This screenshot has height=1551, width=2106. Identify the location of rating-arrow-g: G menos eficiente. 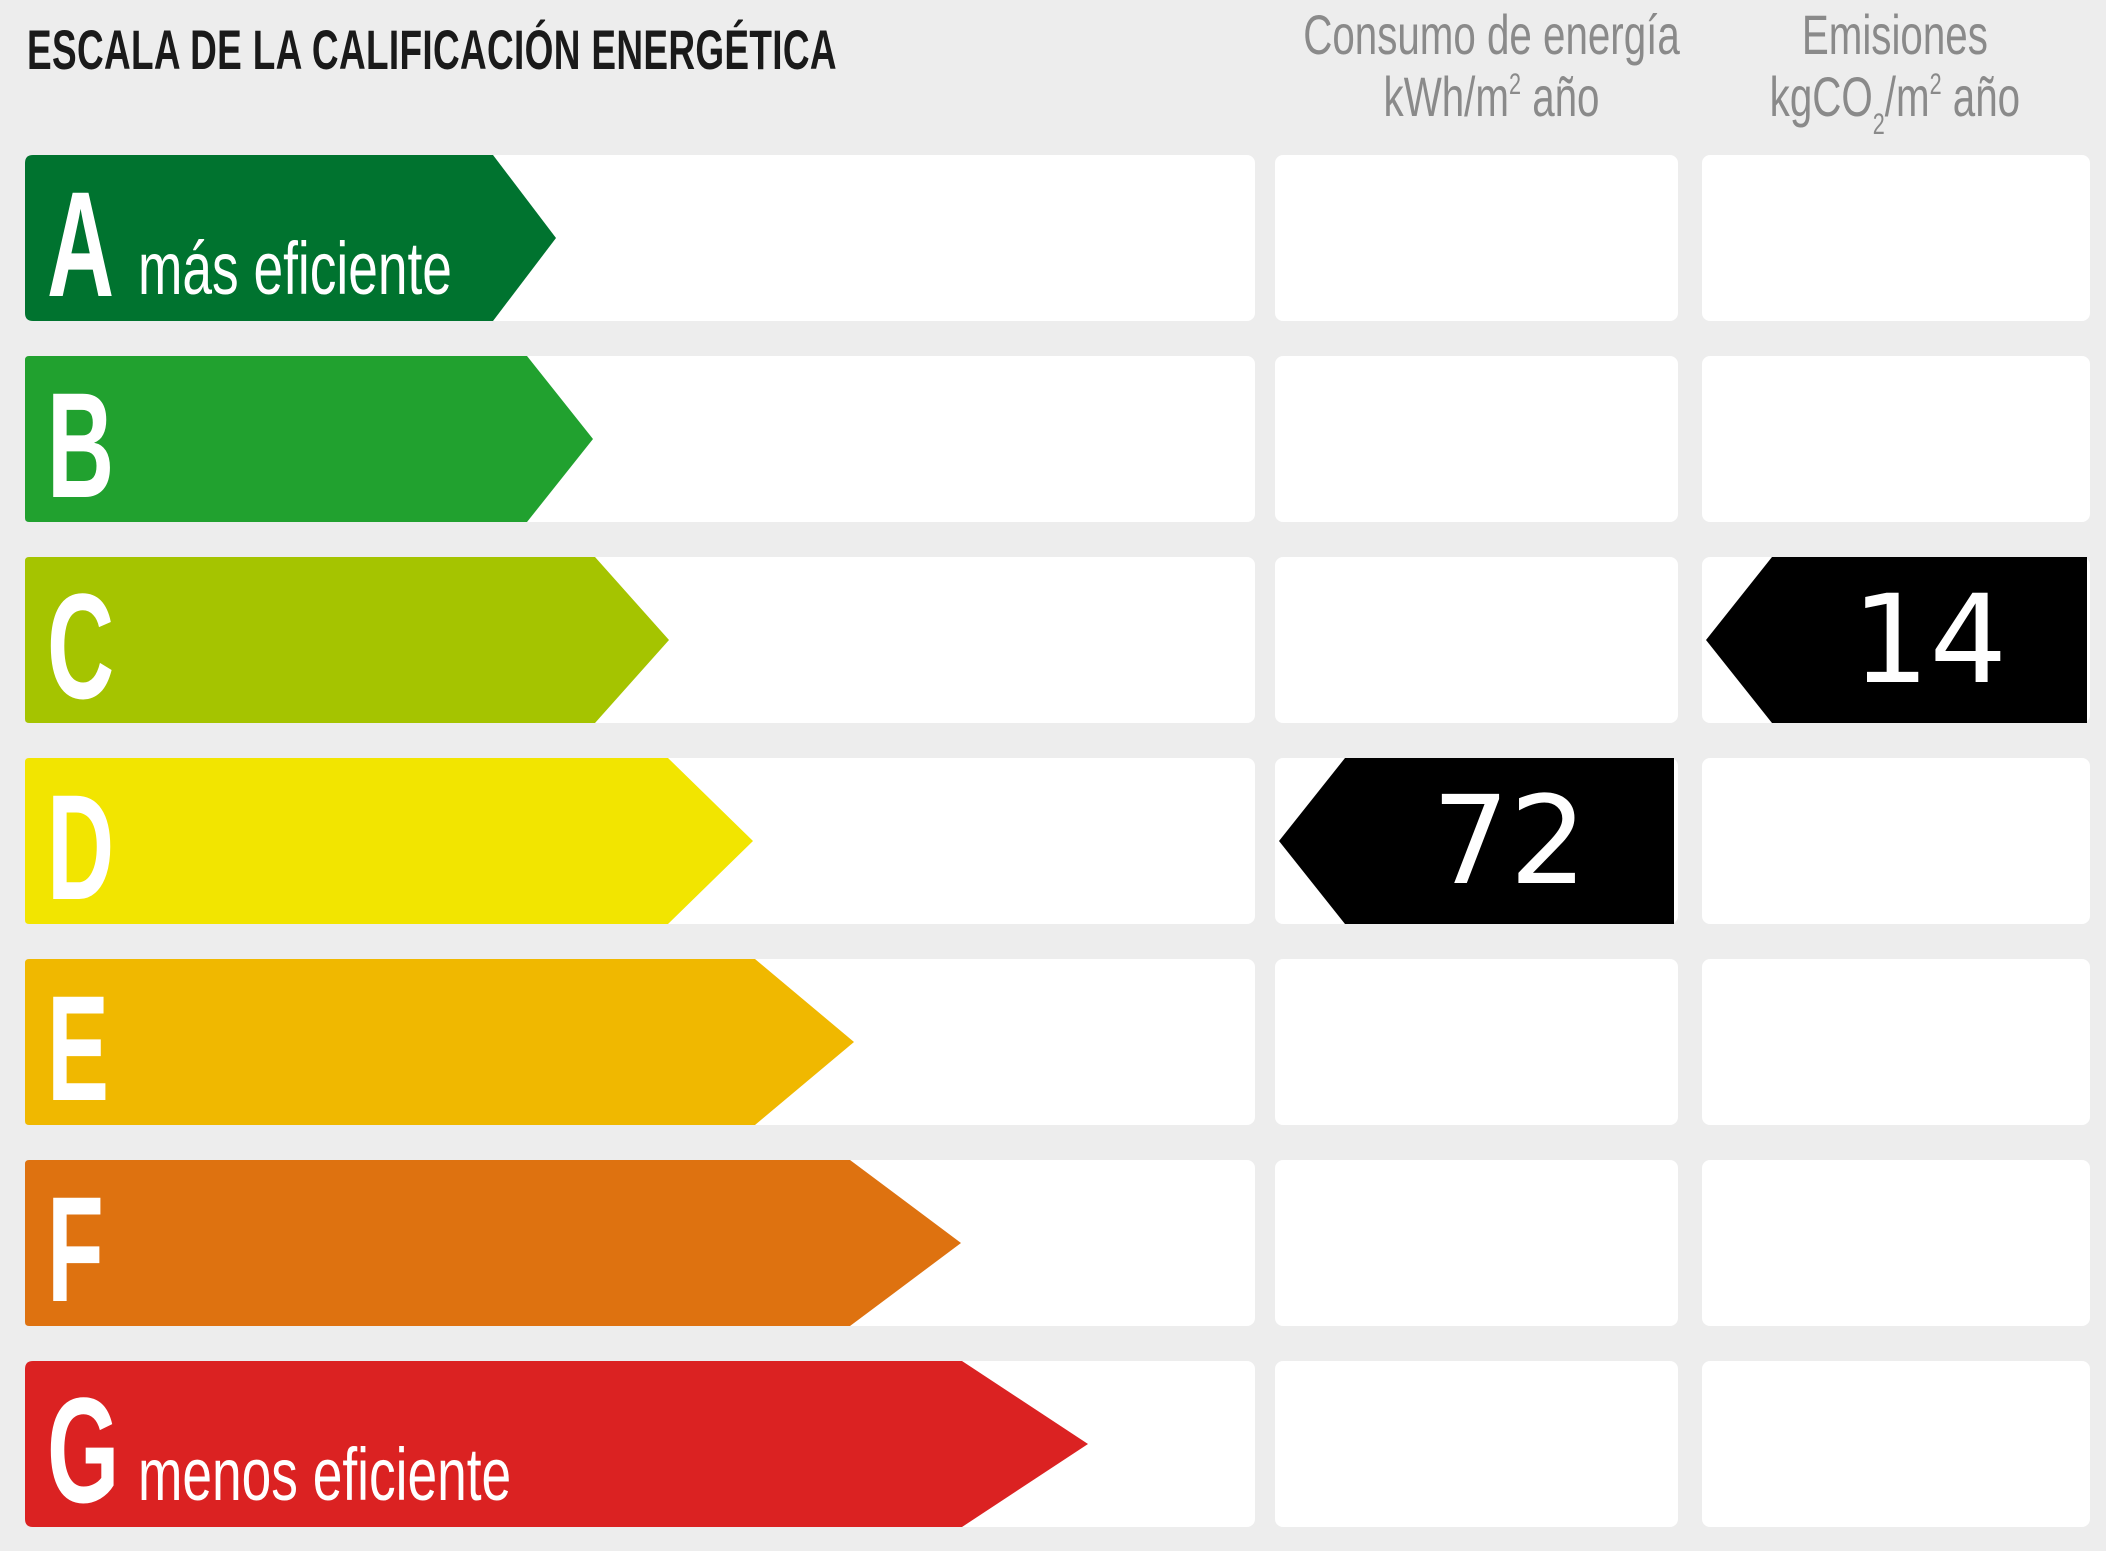
(560, 1444).